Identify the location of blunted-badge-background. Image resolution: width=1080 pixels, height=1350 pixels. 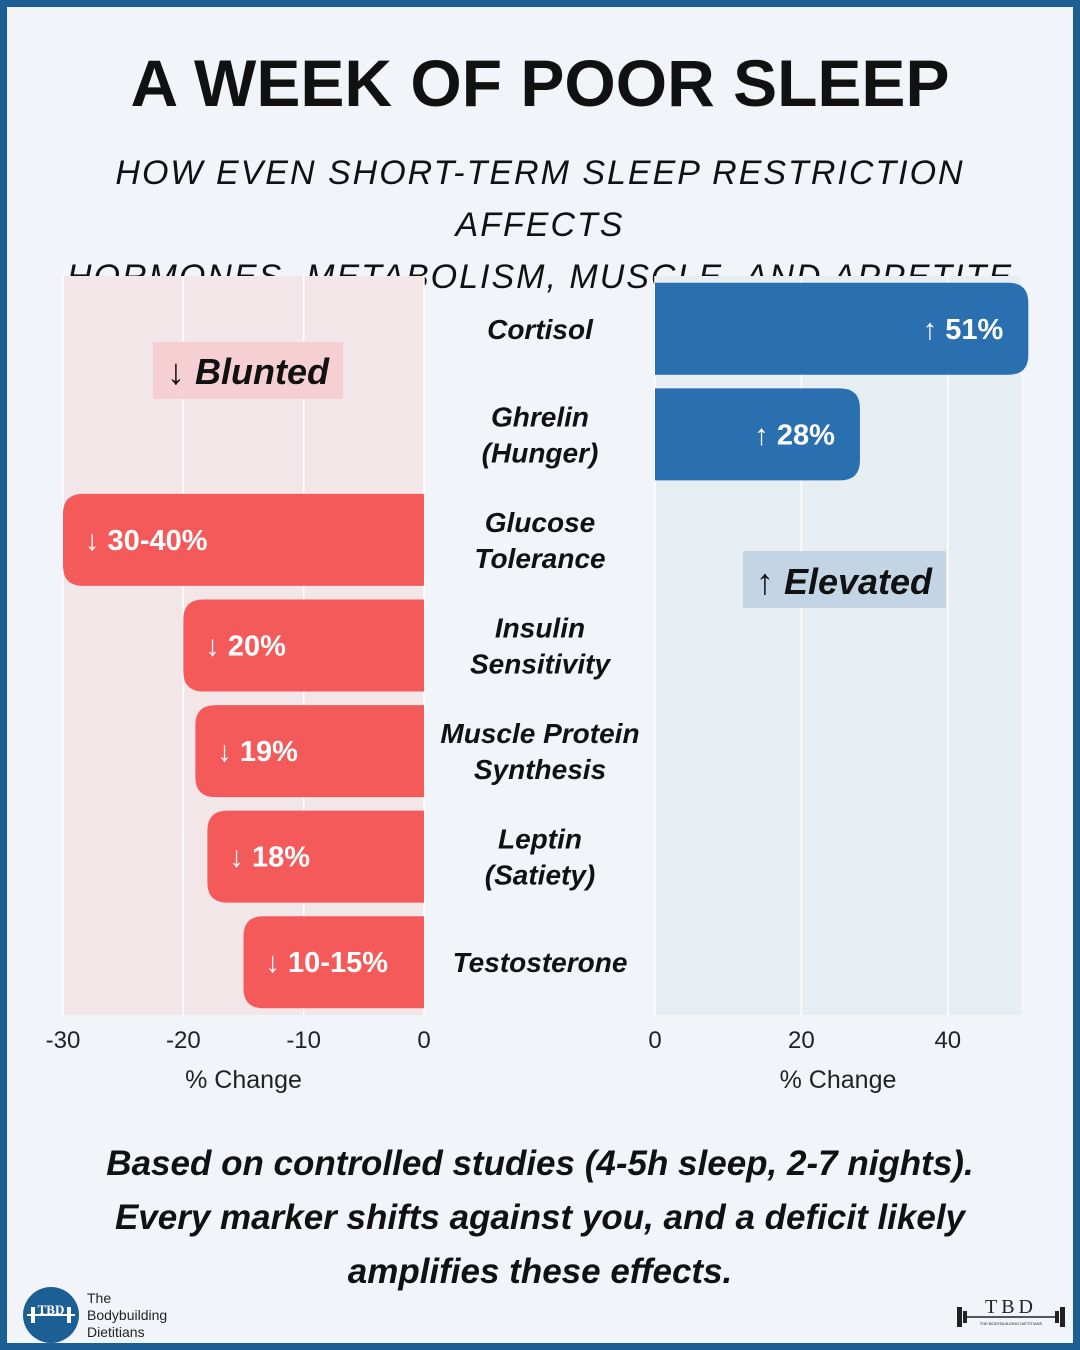
(248, 370).